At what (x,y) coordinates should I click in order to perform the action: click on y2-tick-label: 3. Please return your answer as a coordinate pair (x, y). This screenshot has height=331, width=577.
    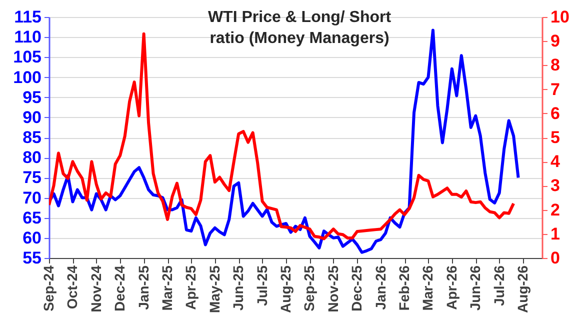
    Looking at the image, I should click on (555, 186).